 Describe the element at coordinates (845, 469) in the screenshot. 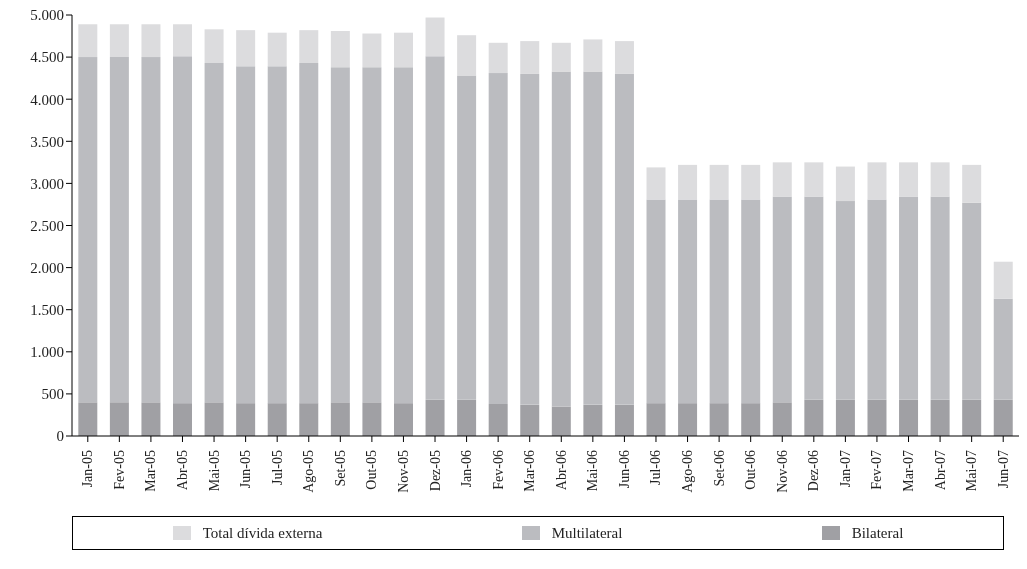

I see `x-tick-label: Jan-07` at that location.